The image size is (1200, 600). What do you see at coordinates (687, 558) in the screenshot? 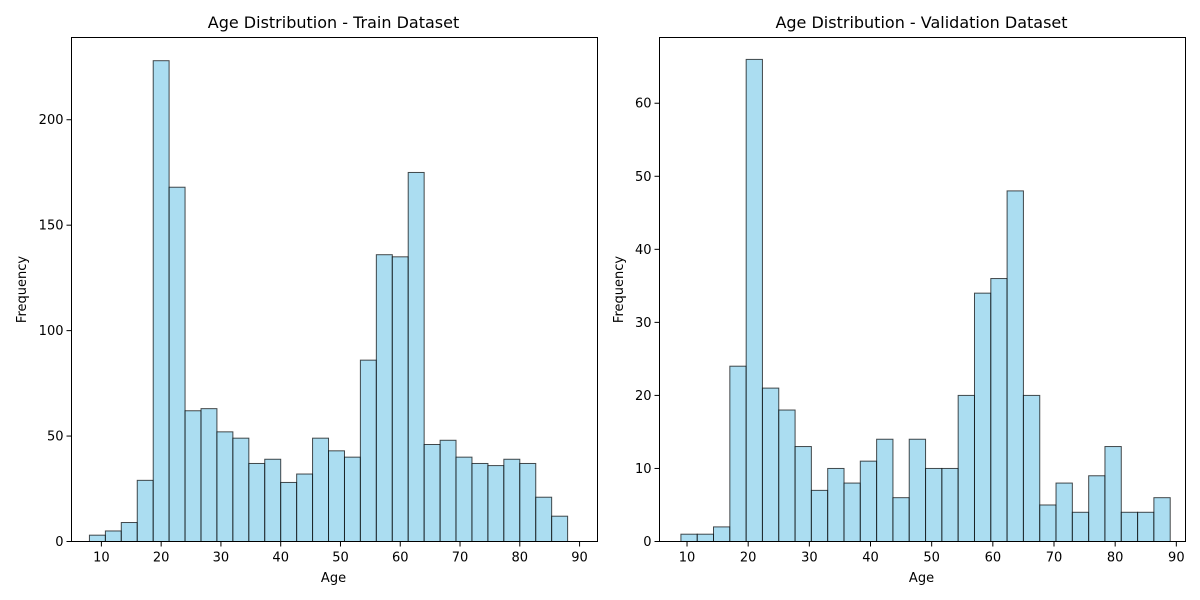
I see `validation-x-tick-label: 10` at bounding box center [687, 558].